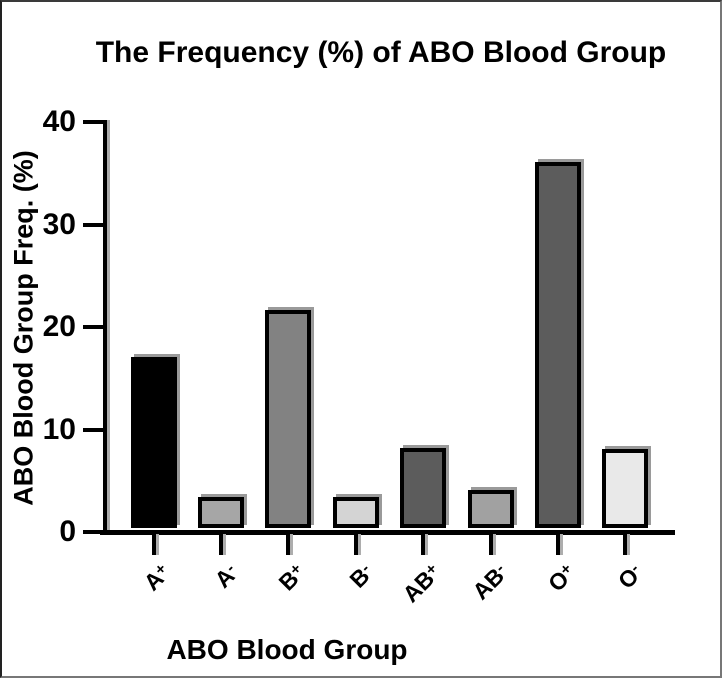  Describe the element at coordinates (359, 576) in the screenshot. I see `x-tick-label: B-` at that location.